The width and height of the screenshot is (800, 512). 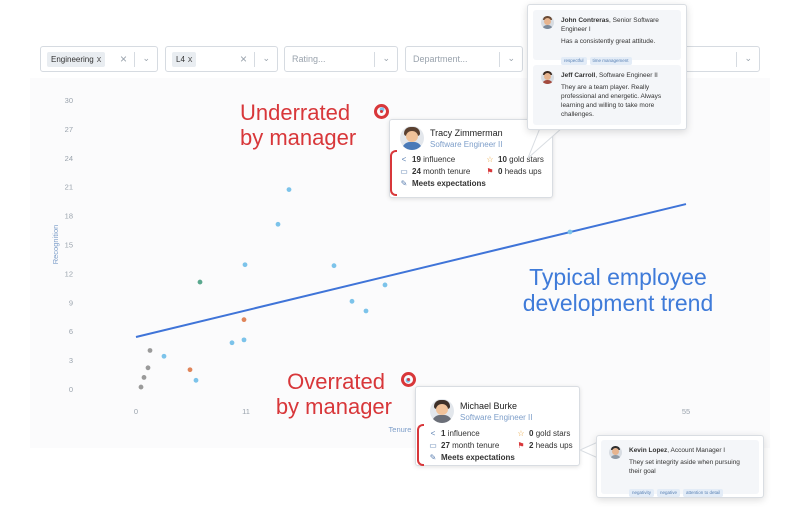 I want to click on x-tick-label: 11, so click(x=246, y=411).